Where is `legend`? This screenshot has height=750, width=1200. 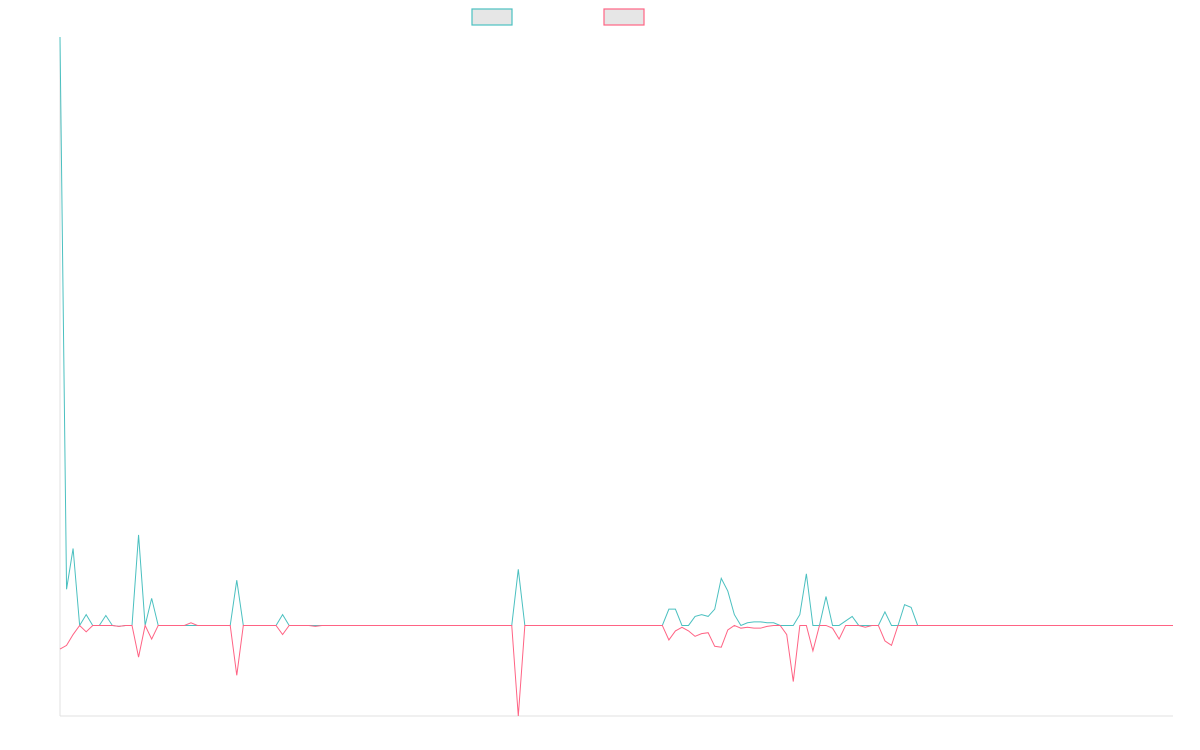 legend is located at coordinates (558, 17).